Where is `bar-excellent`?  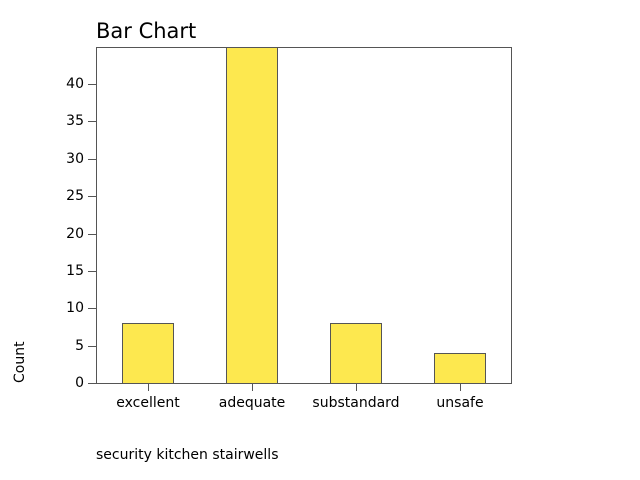 bar-excellent is located at coordinates (148, 353).